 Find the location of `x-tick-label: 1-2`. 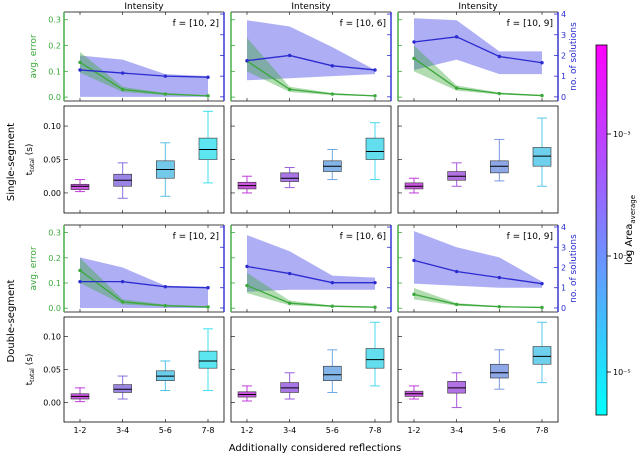

x-tick-label: 1-2 is located at coordinates (246, 430).